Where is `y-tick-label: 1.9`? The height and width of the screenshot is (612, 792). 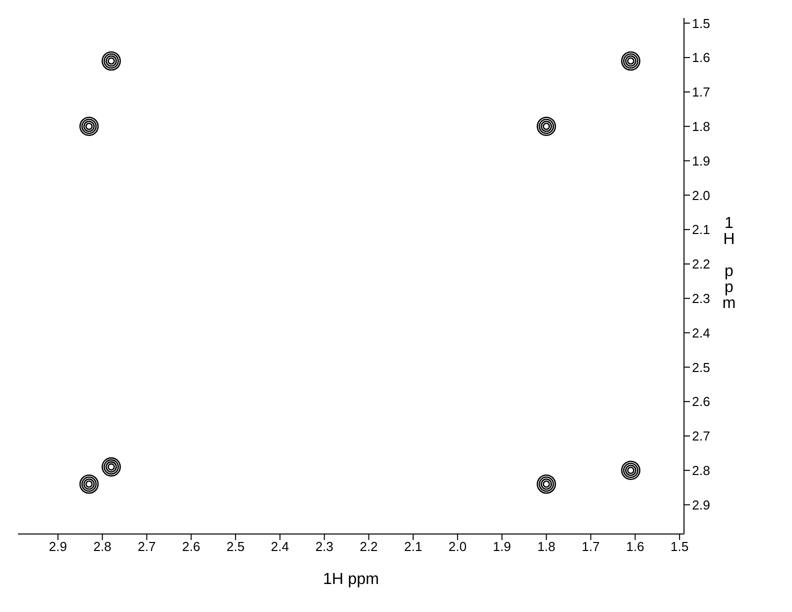 y-tick-label: 1.9 is located at coordinates (701, 160).